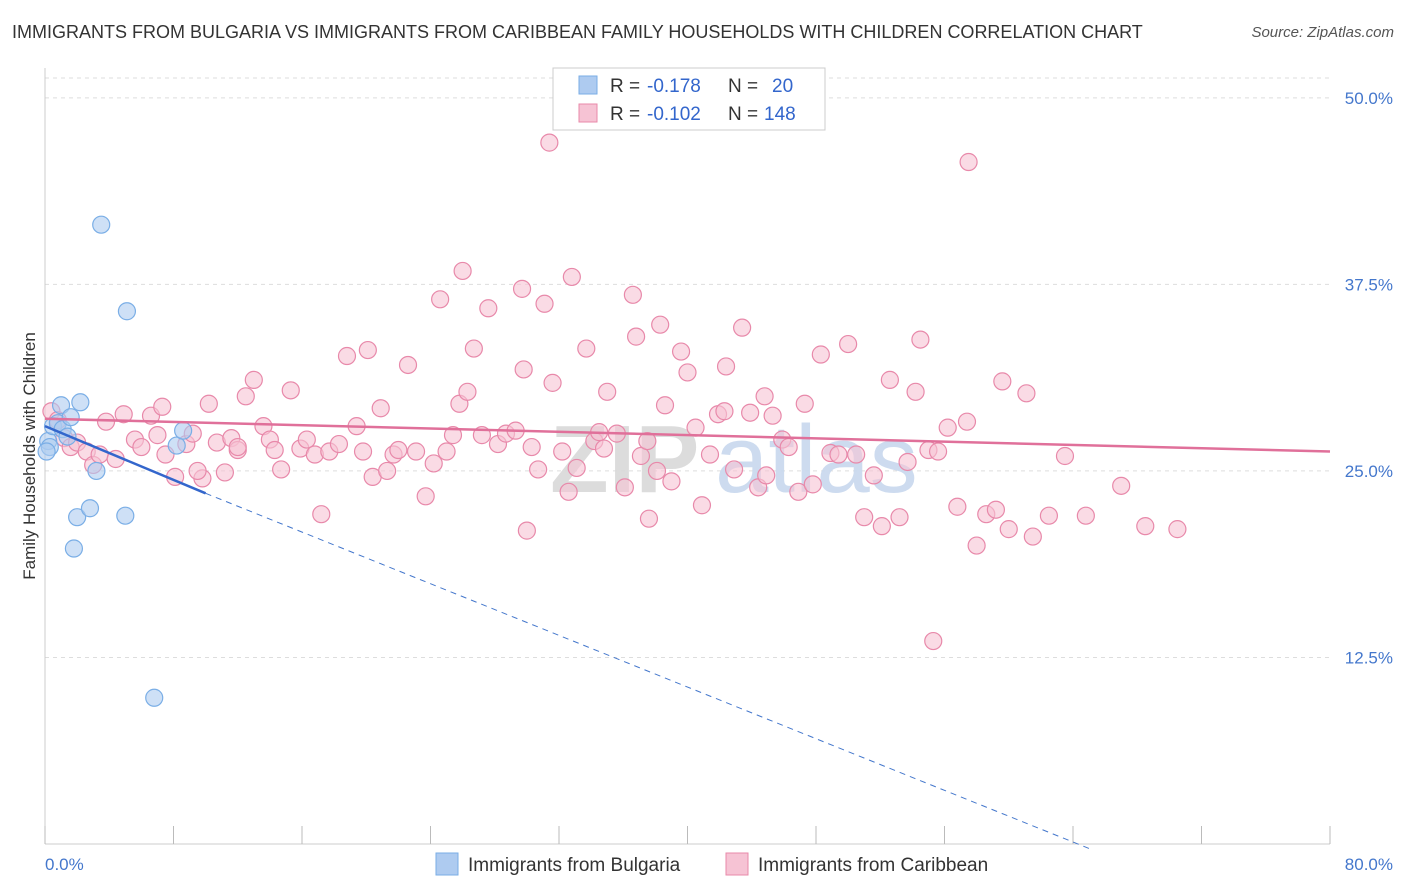 The width and height of the screenshot is (1406, 892). Describe the element at coordinates (625, 86) in the screenshot. I see `stats-r-label-bulgaria: R =` at that location.